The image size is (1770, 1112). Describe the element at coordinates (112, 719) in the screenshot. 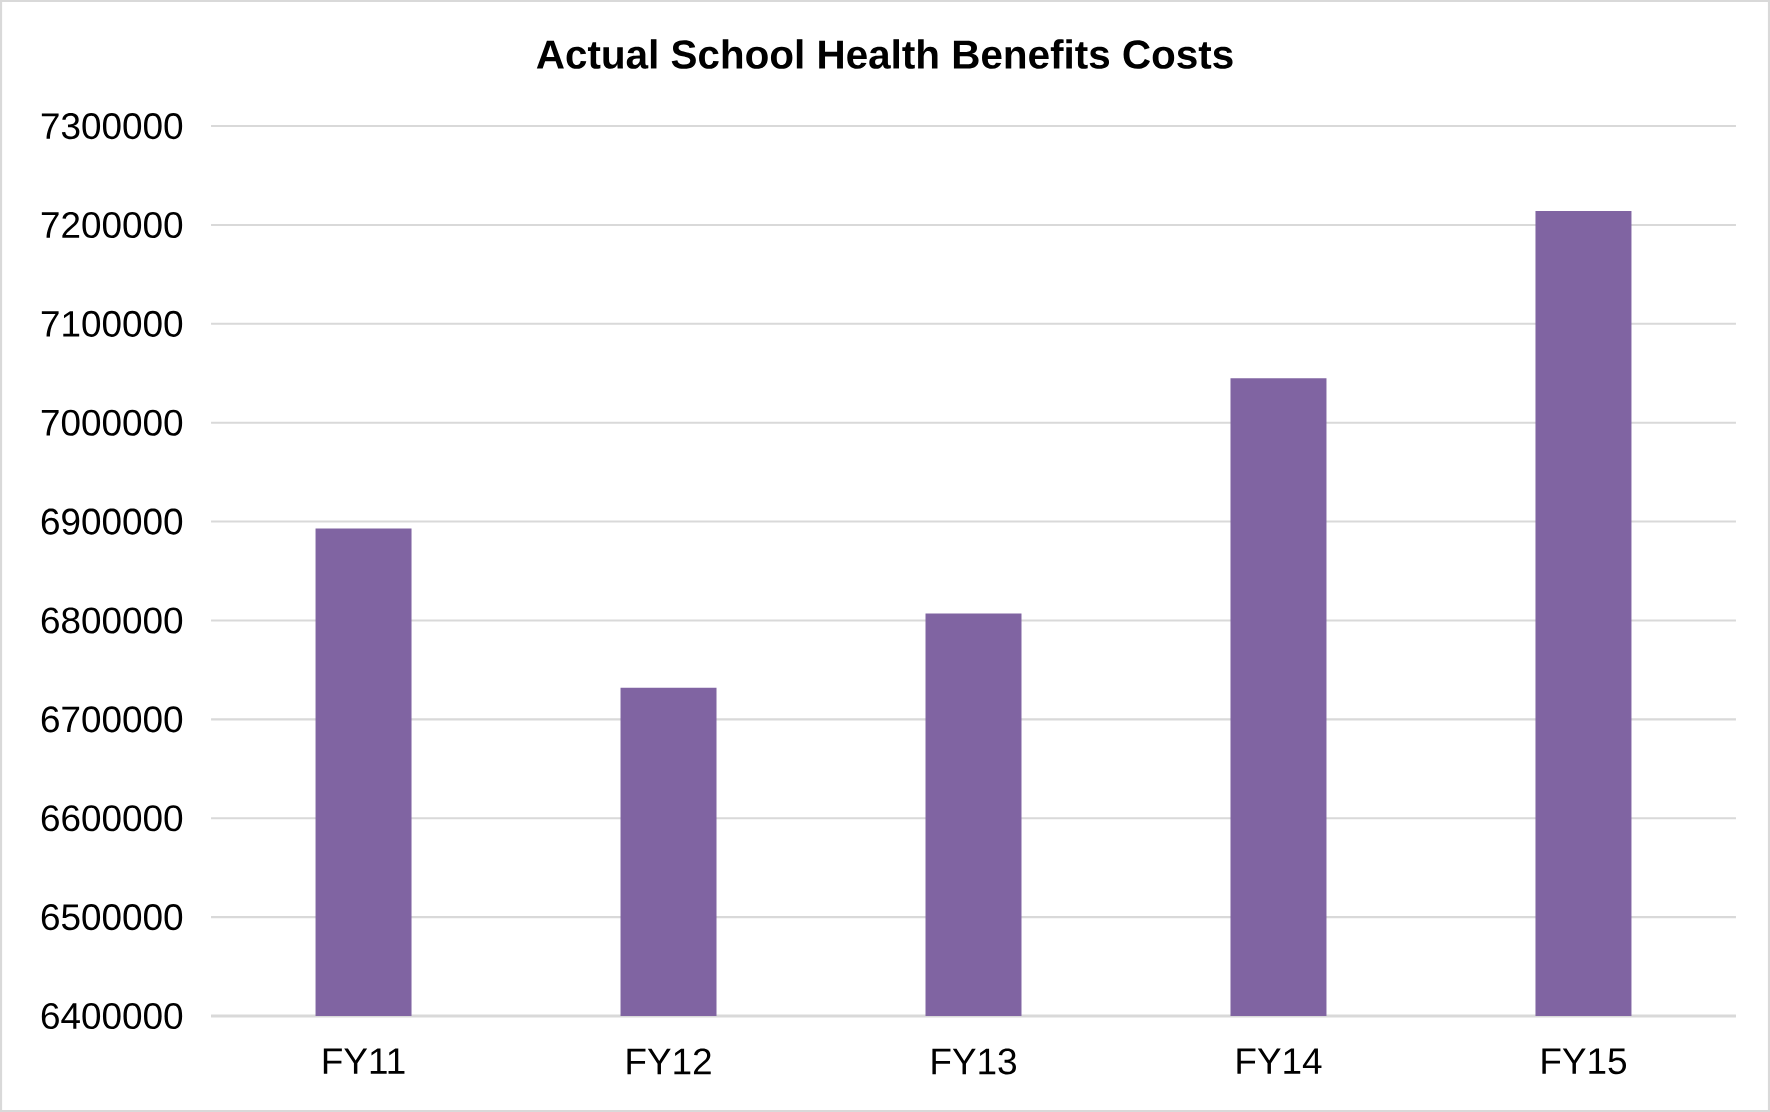

I see `y-tick-label: 6700000` at that location.